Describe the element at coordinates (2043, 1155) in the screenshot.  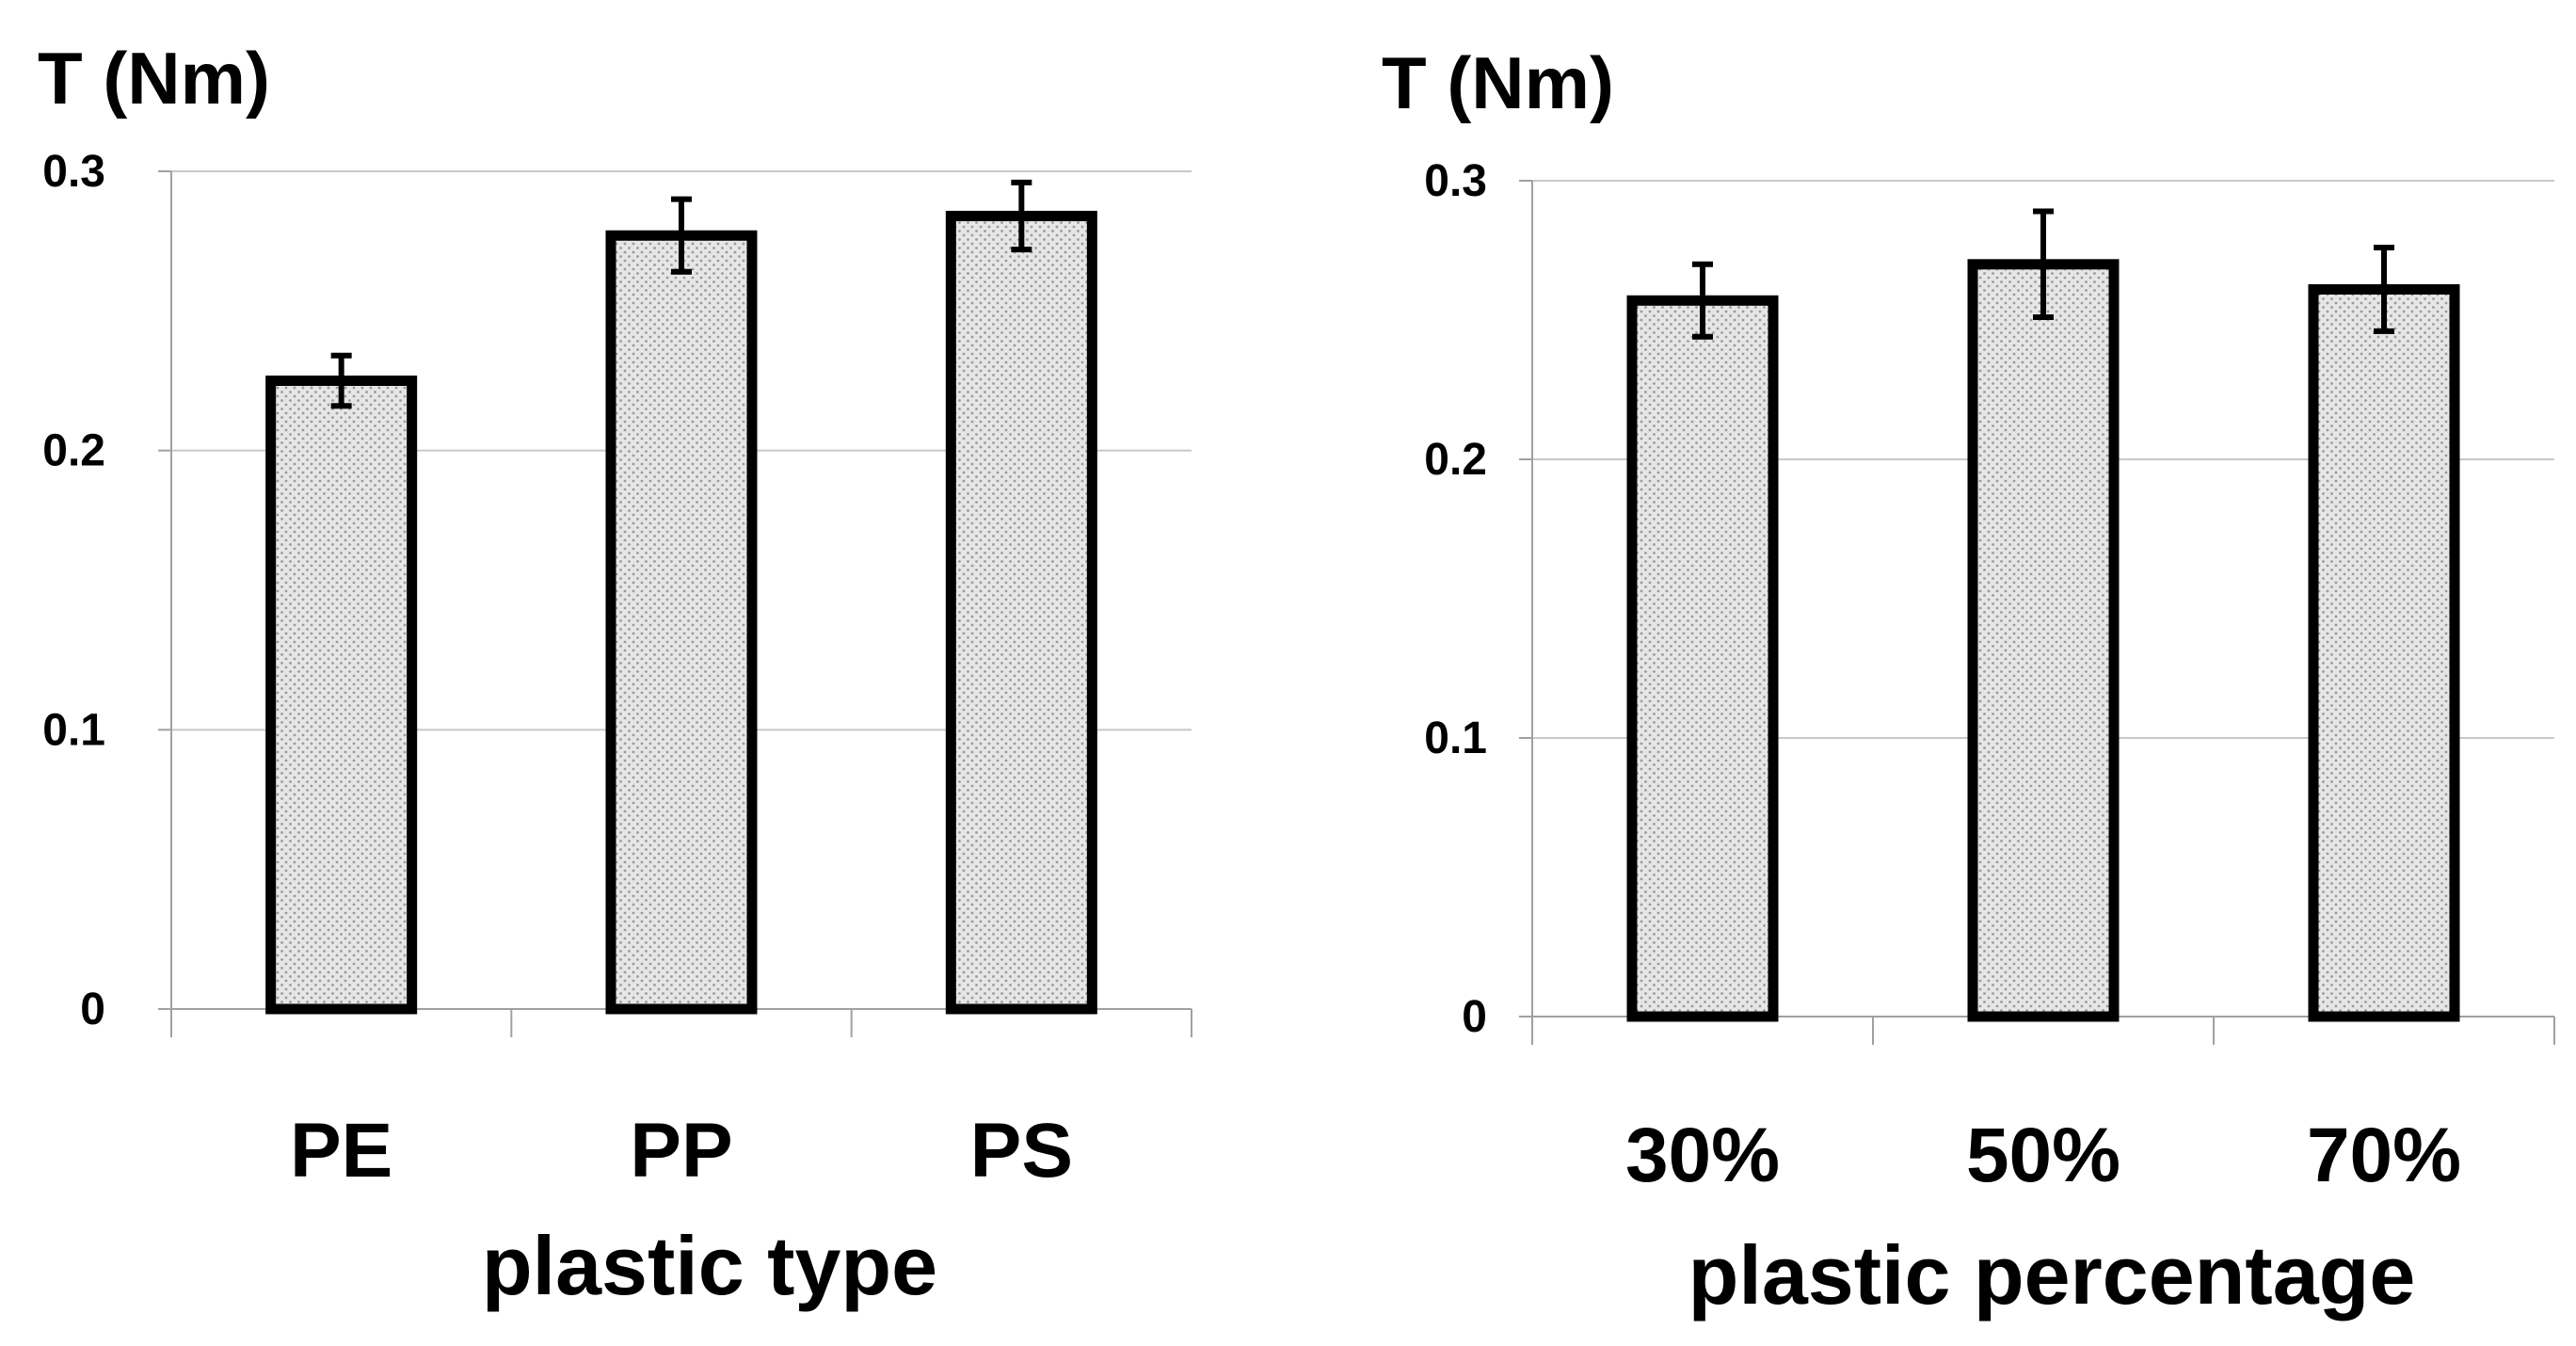
I see `x-category-label: 50%` at that location.